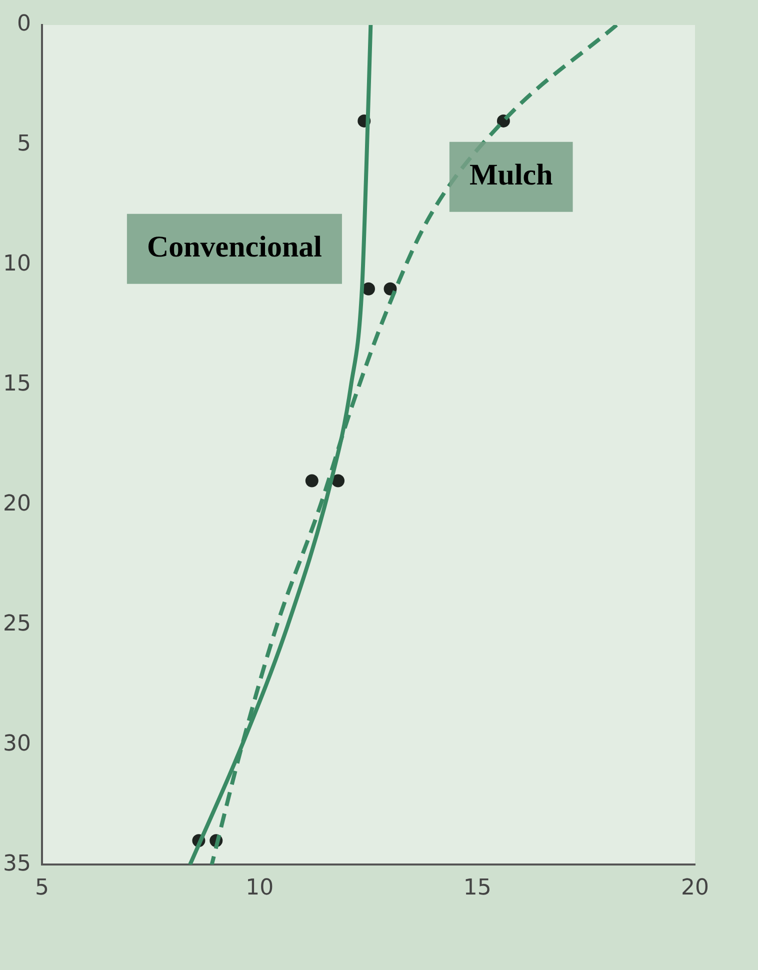  Describe the element at coordinates (16, 384) in the screenshot. I see `y-tick-label: 15` at that location.